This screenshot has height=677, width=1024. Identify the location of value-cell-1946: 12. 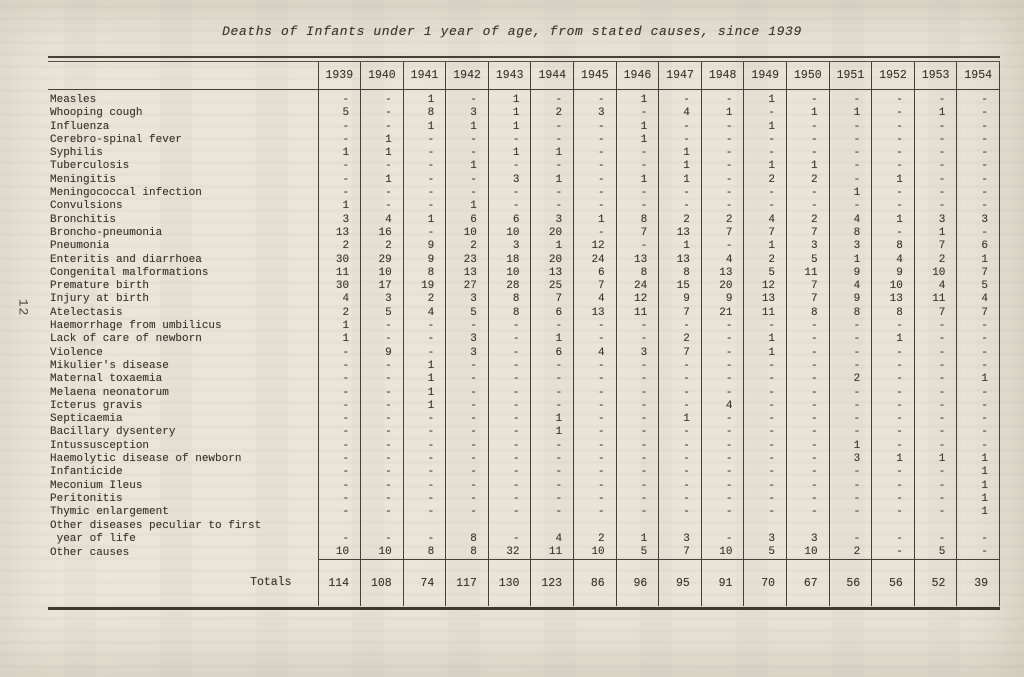
(637, 300).